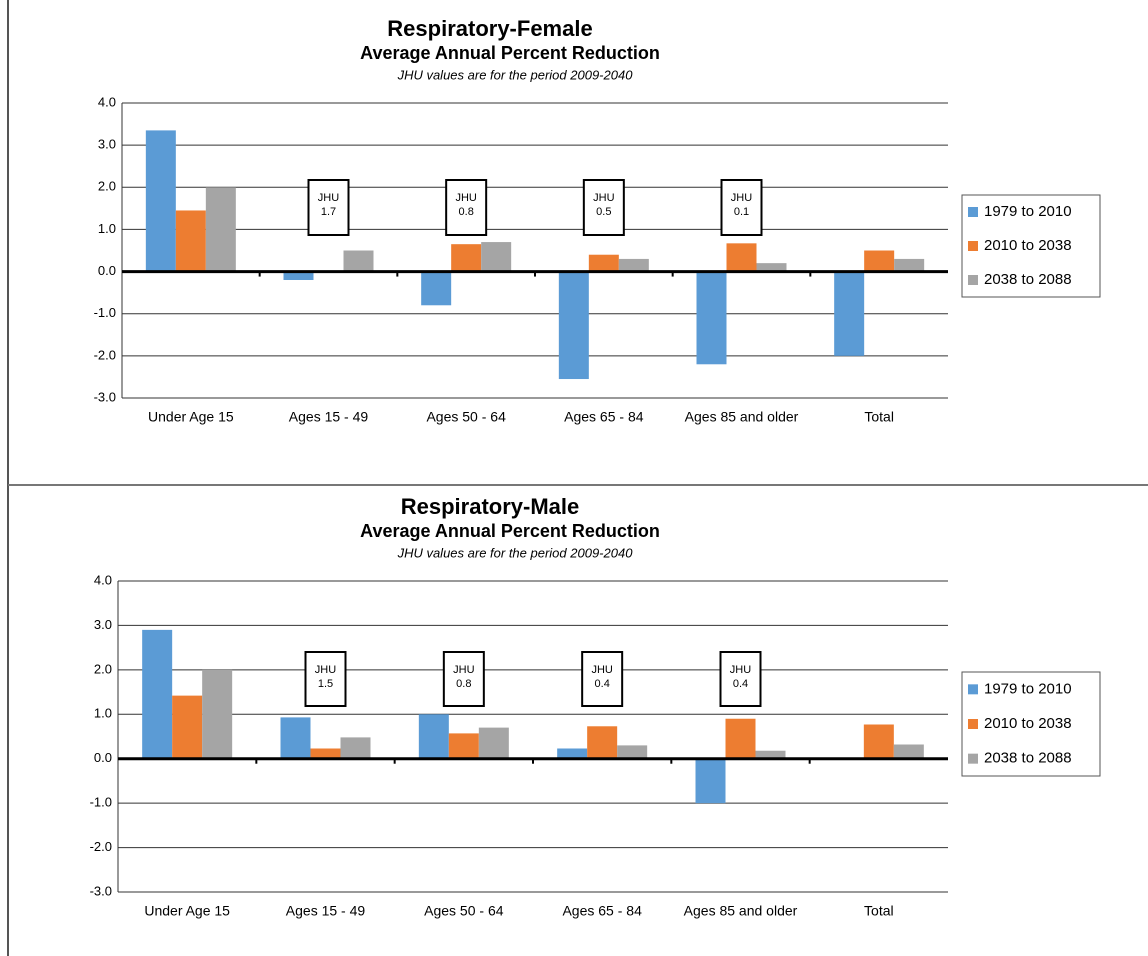  What do you see at coordinates (574, 7) in the screenshot?
I see `header-strip` at bounding box center [574, 7].